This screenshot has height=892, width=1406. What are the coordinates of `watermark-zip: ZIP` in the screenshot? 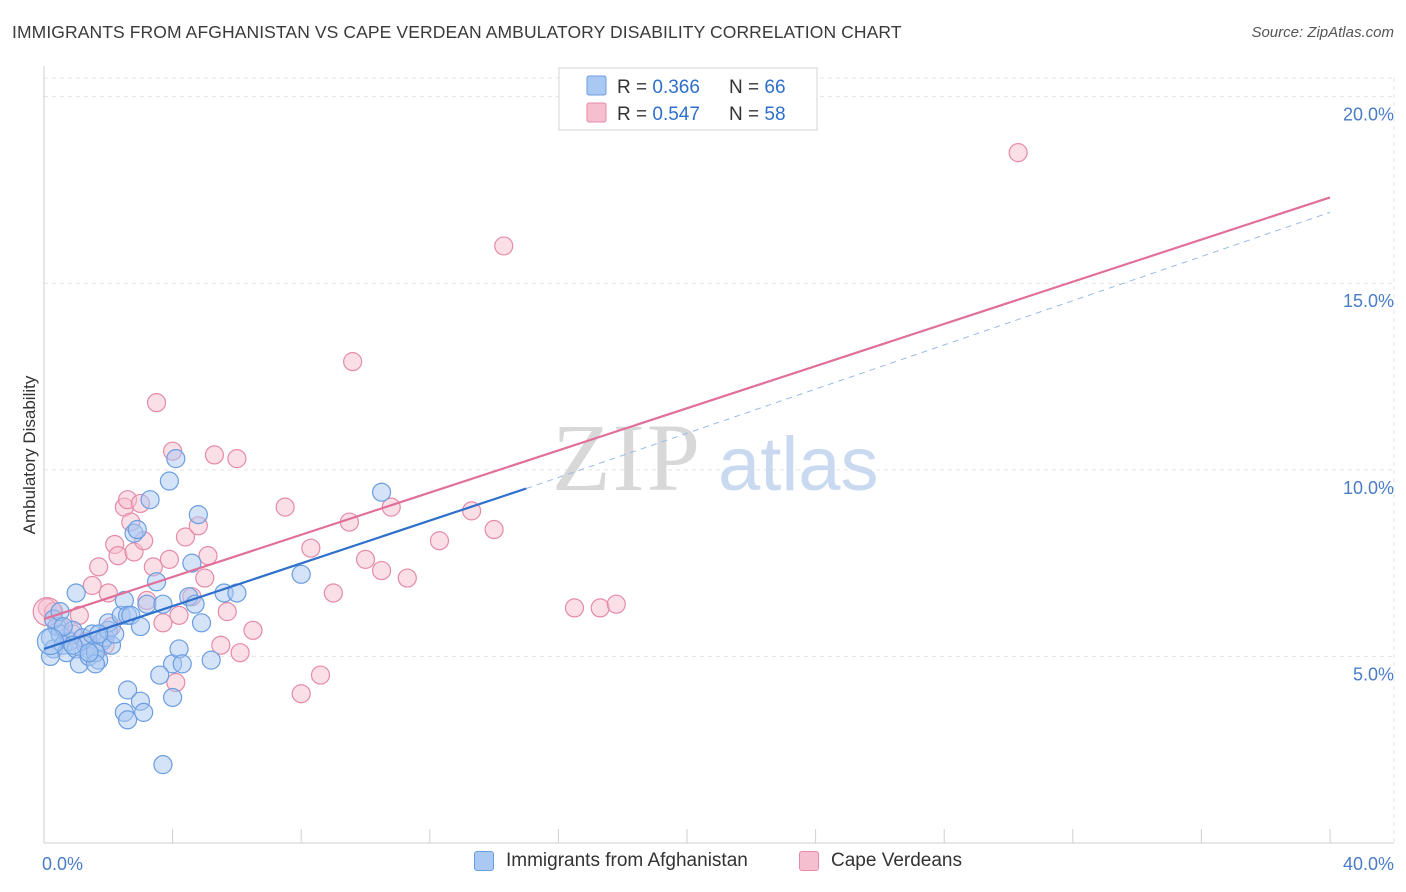 It's located at (627, 457).